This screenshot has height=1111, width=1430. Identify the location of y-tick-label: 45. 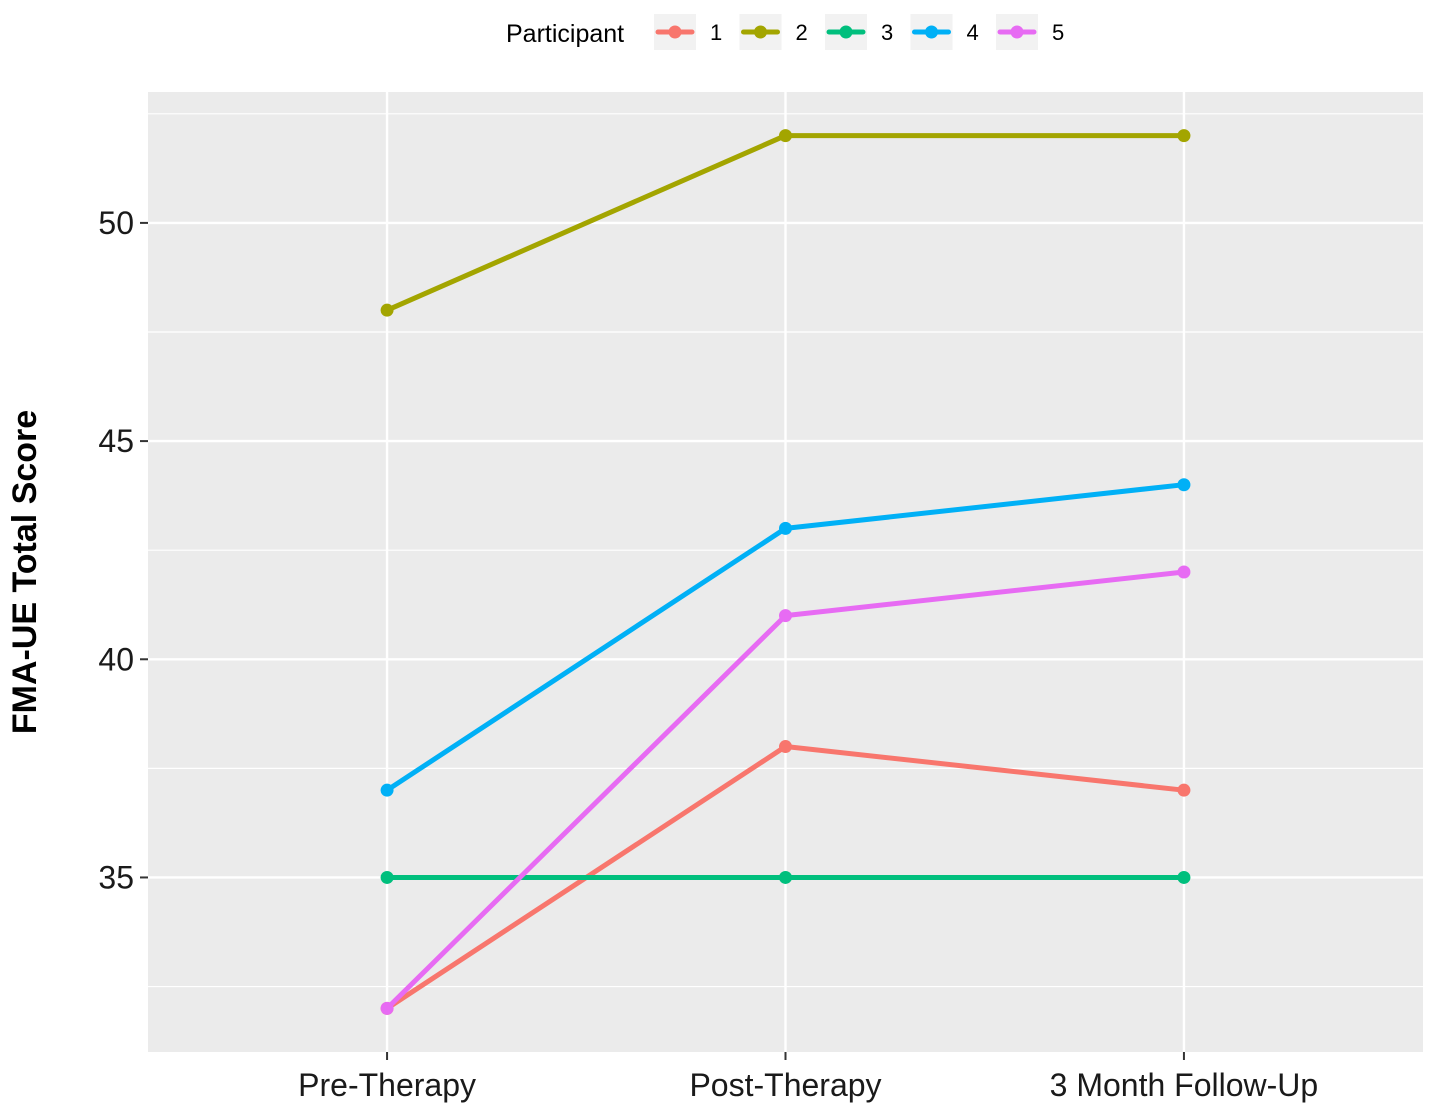
(116, 441).